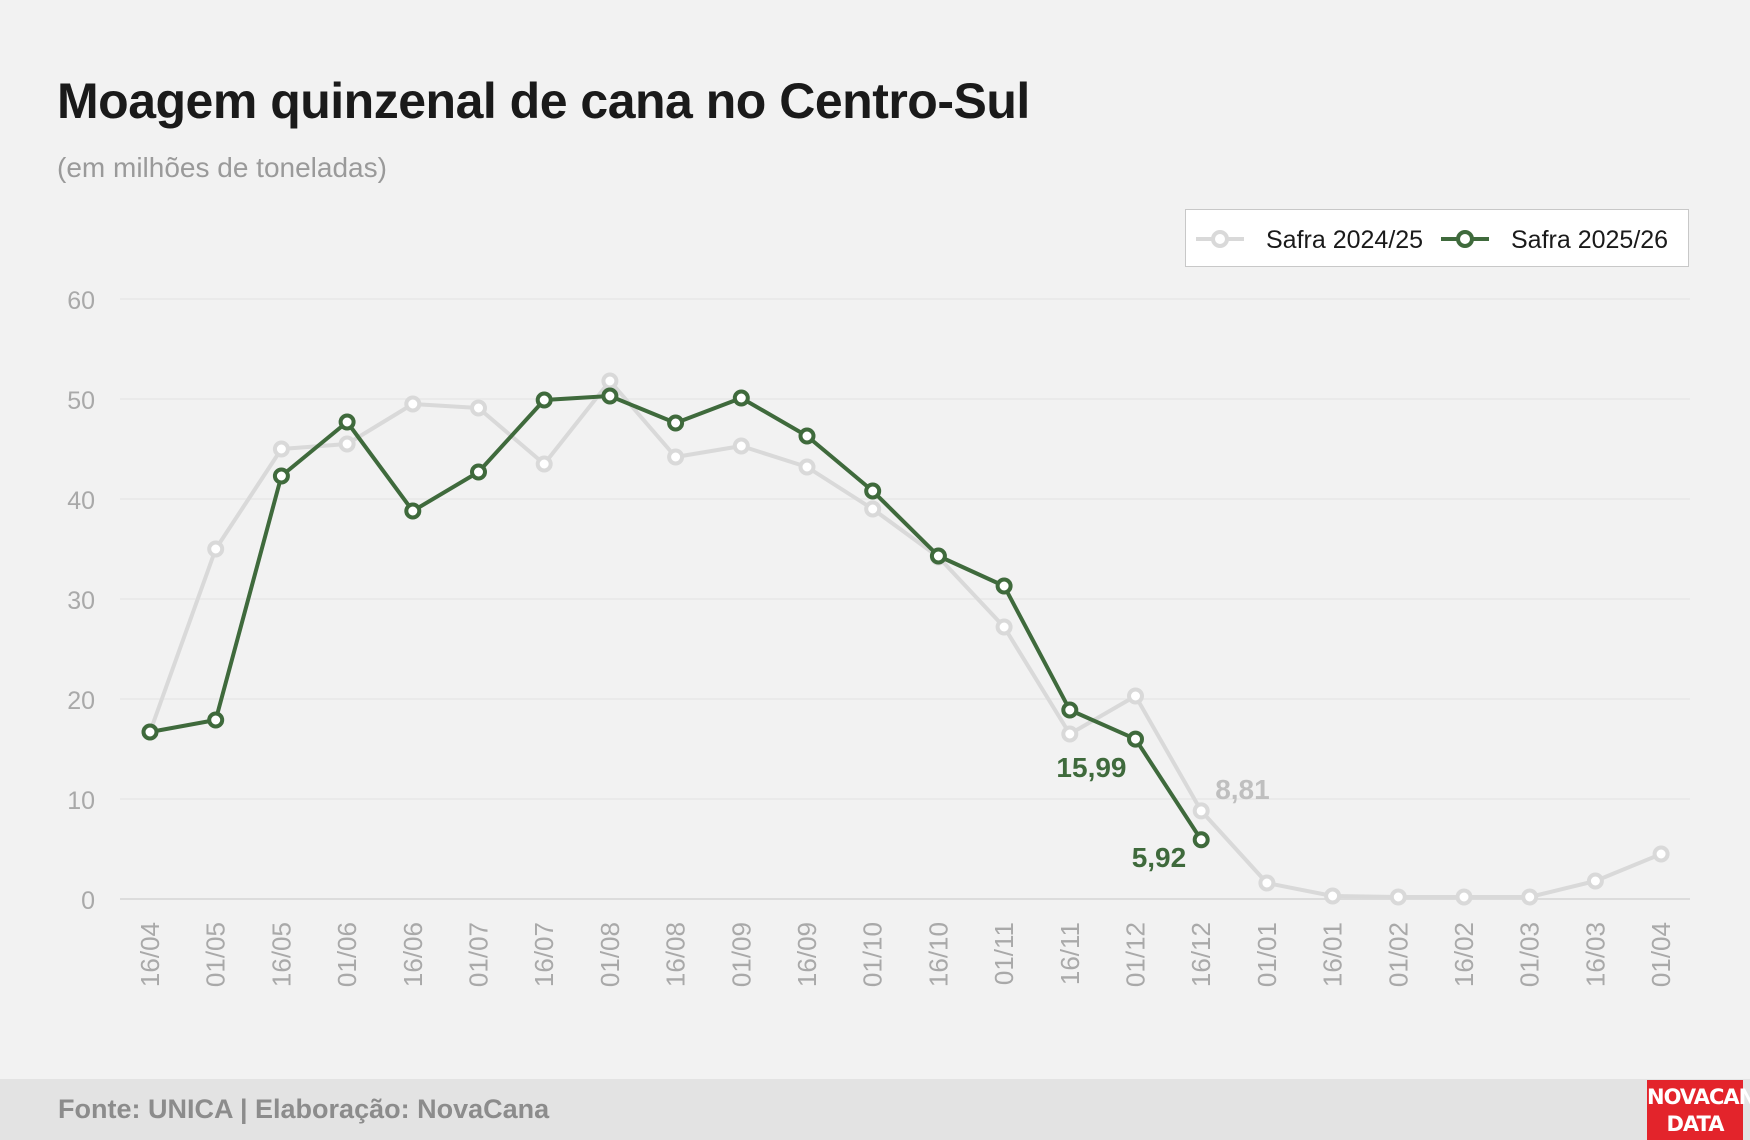 Image resolution: width=1750 pixels, height=1140 pixels. What do you see at coordinates (347, 954) in the screenshot?
I see `x-tick-label: 01/06` at bounding box center [347, 954].